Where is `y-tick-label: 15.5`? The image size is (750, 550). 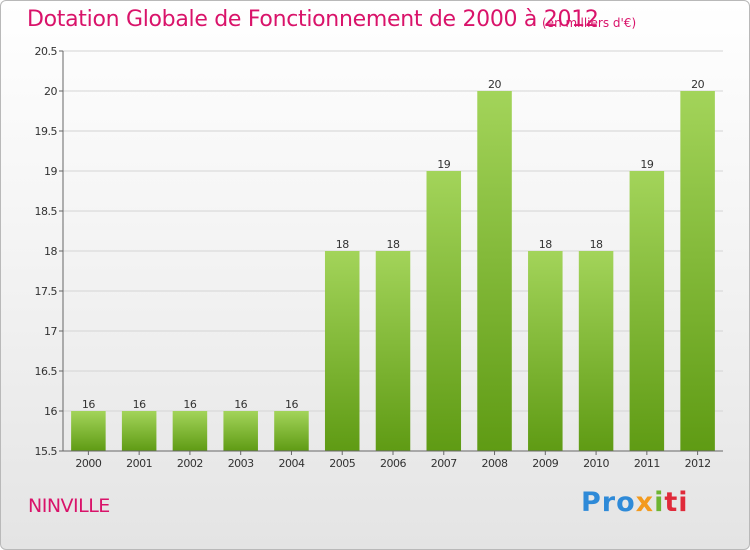 y-tick-label: 15.5 is located at coordinates (46, 451).